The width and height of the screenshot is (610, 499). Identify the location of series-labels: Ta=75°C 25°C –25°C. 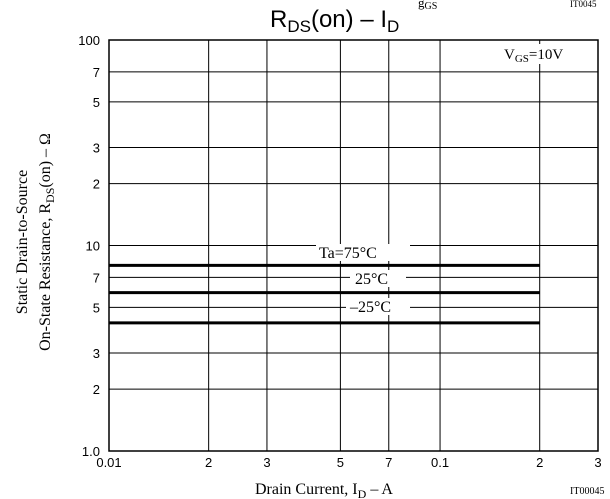
(363, 280).